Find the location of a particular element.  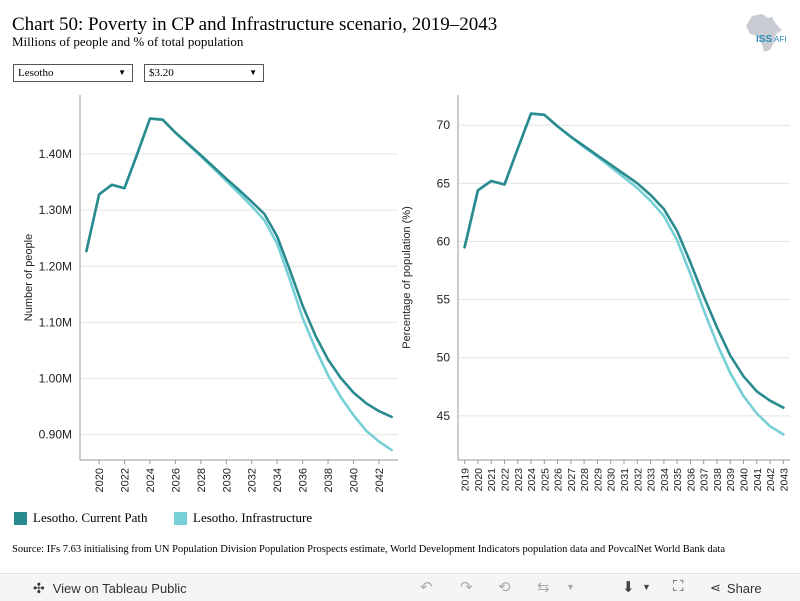

download-menu-chevron-icon: ▼ is located at coordinates (646, 587).